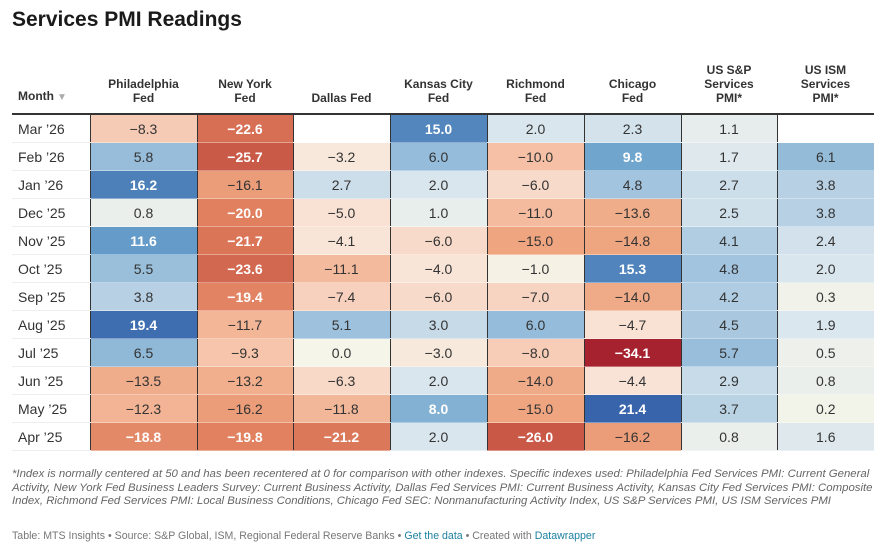  I want to click on table-row: Jan ’26 16.2 −16.1 2.7 2.0 −6.0 4.8 2.7 3.8, so click(443, 184).